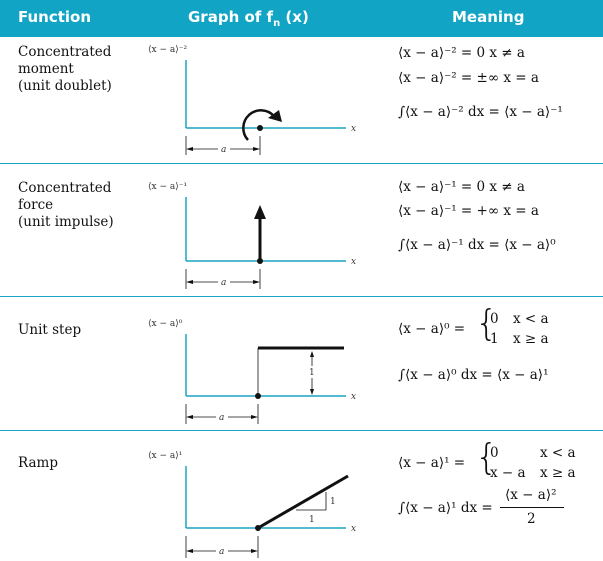  I want to click on step-height-label: 1, so click(312, 373).